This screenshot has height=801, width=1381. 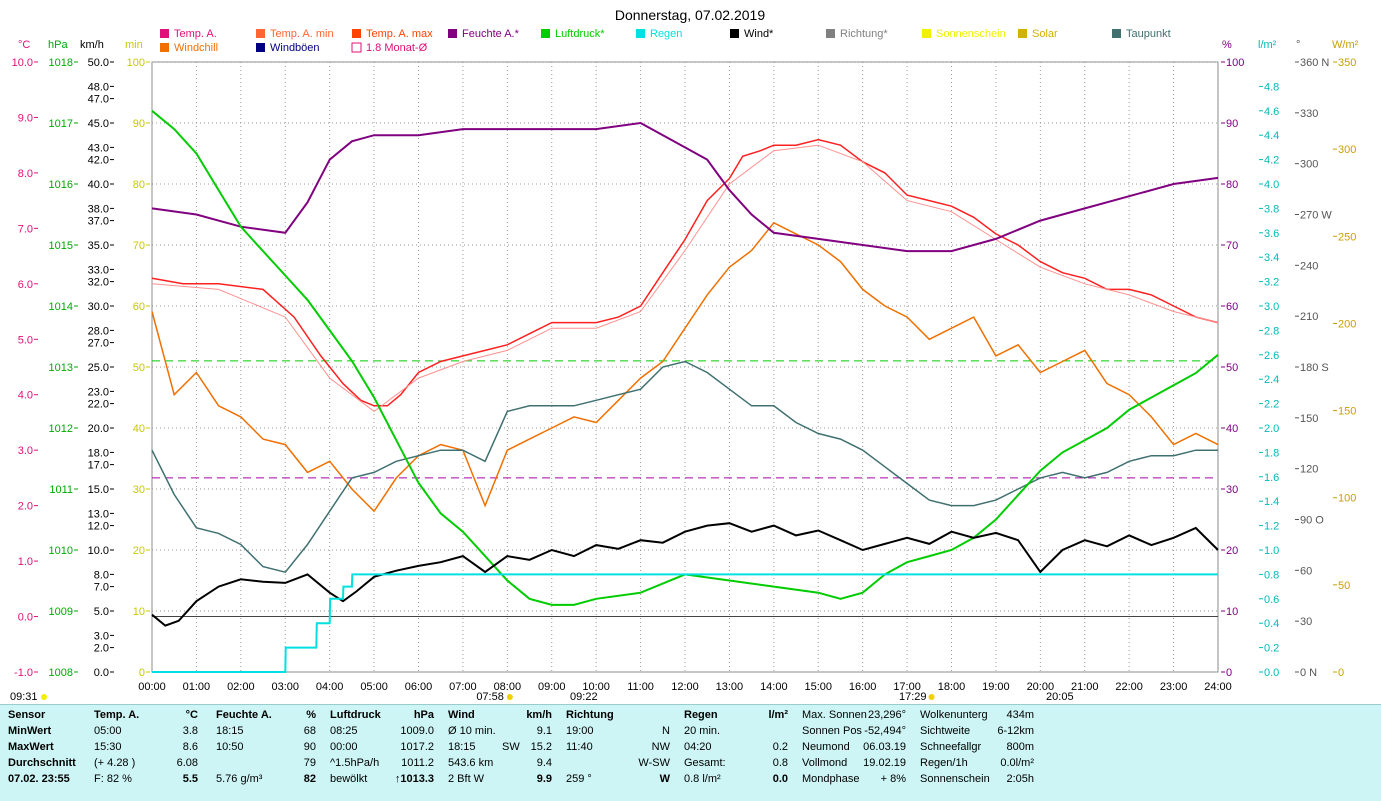 What do you see at coordinates (190, 747) in the screenshot?
I see `stats-temp-value: 8.6` at bounding box center [190, 747].